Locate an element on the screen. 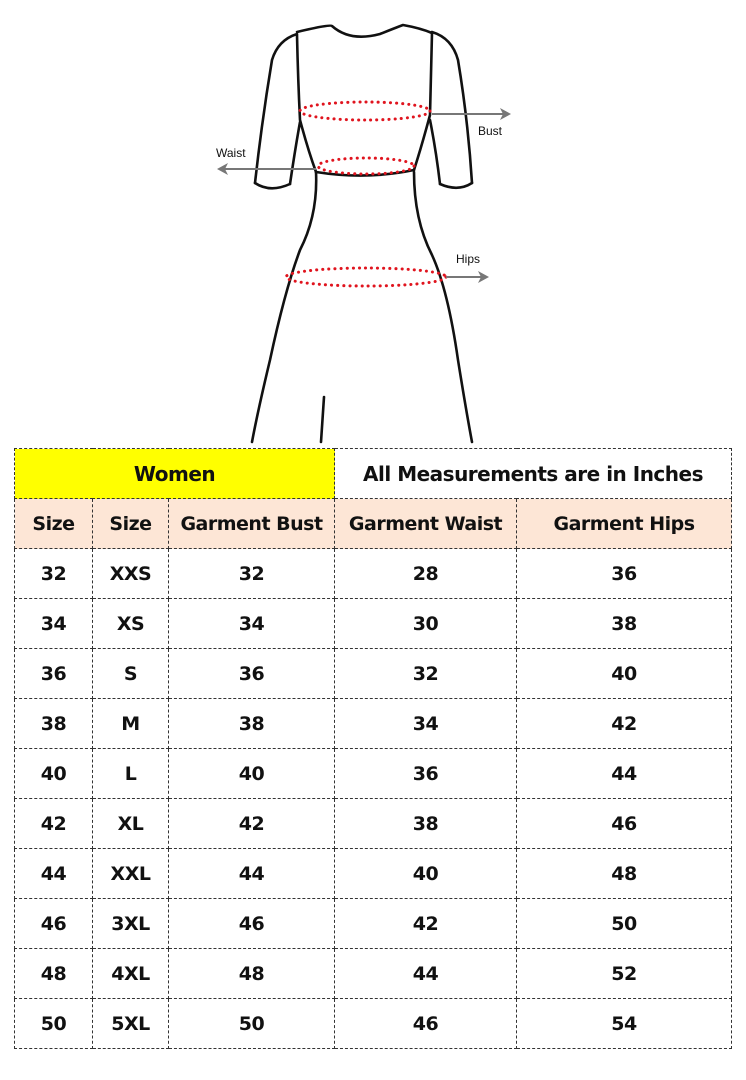 Image resolution: width=746 pixels, height=1080 pixels. table-cell: 30 is located at coordinates (426, 623).